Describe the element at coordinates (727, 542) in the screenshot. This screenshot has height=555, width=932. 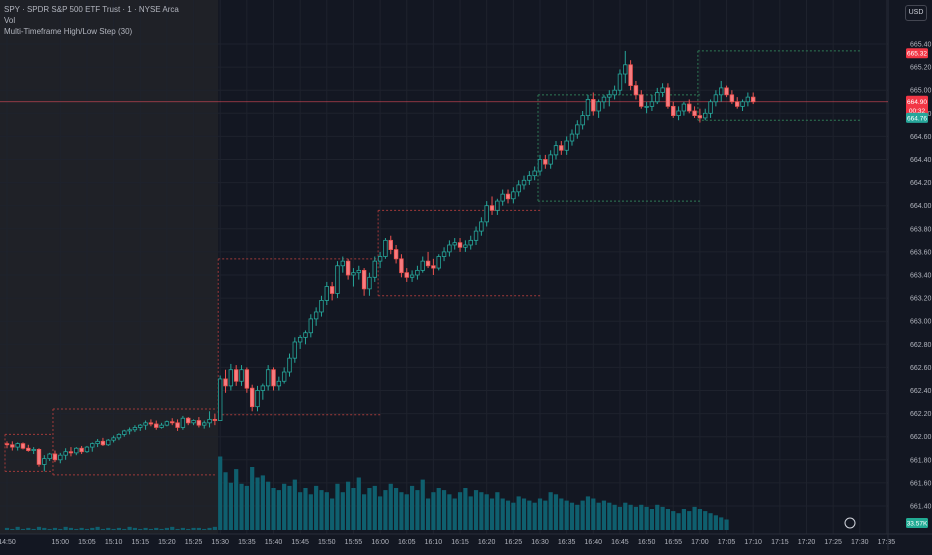
I see `x-tick-label: 17:05` at that location.